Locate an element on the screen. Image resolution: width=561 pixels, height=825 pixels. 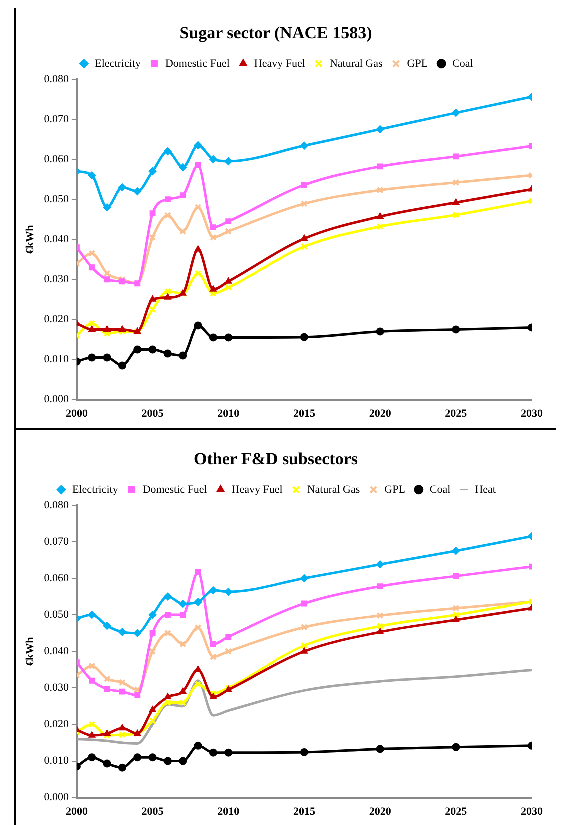
chart-title: Other F&D subsectors is located at coordinates (276, 459).